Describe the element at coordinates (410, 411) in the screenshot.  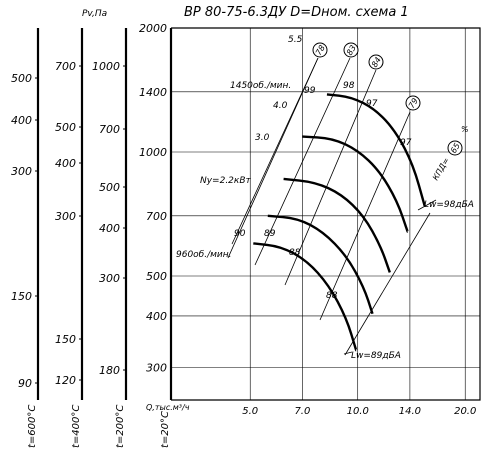
I see `x-tick-label: 14.0` at that location.